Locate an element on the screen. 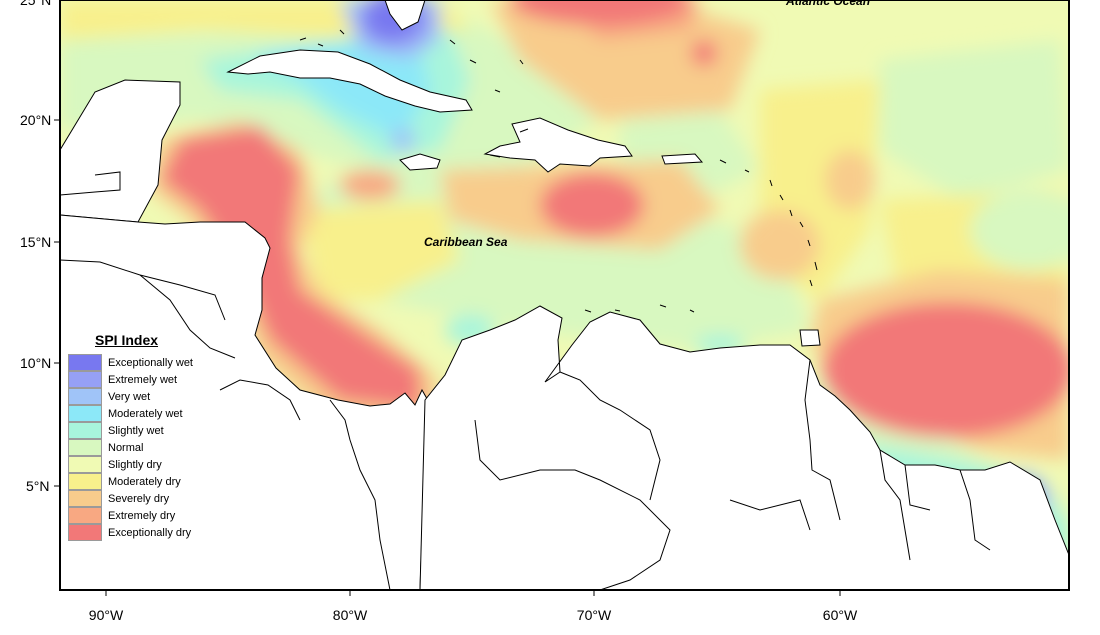 The width and height of the screenshot is (1100, 635). jamaica-land is located at coordinates (420, 162).